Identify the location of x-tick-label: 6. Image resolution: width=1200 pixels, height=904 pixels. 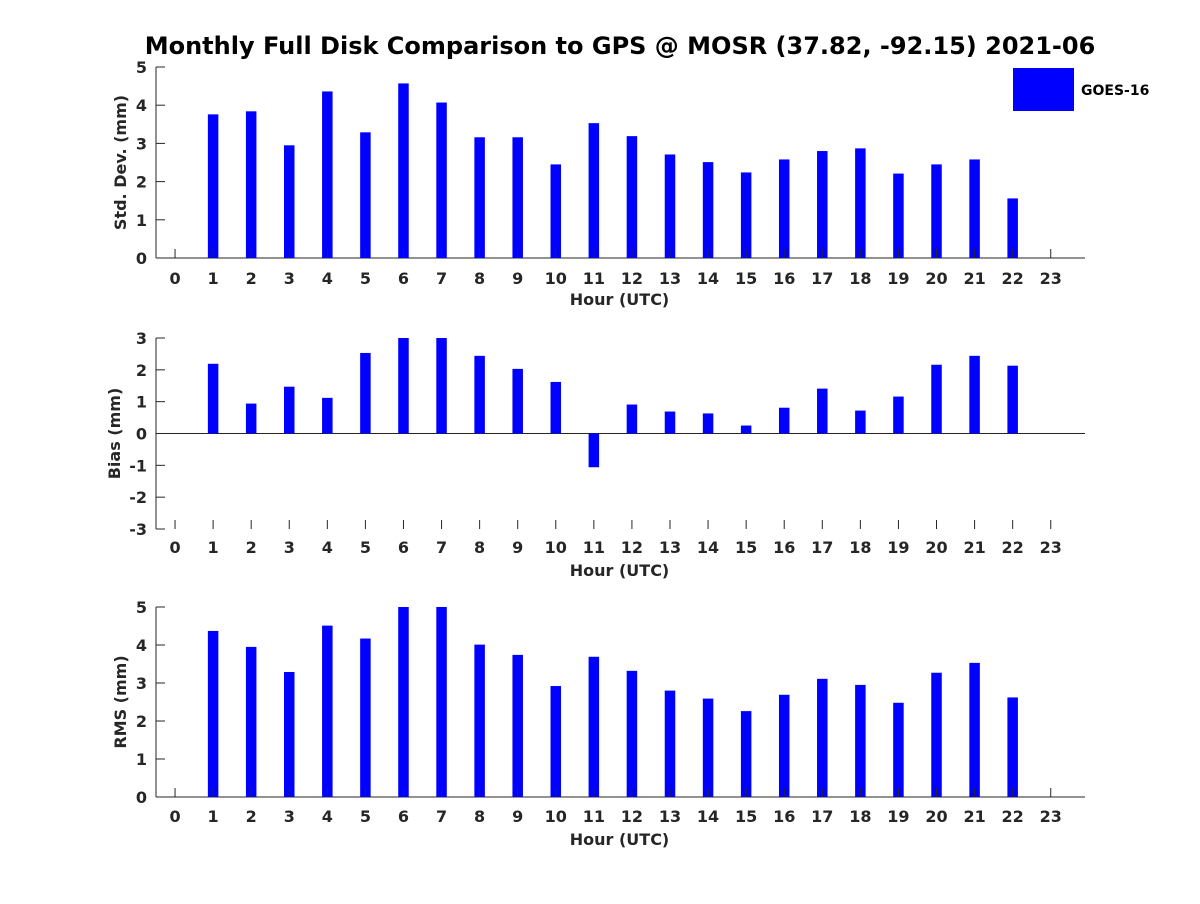
(403, 816).